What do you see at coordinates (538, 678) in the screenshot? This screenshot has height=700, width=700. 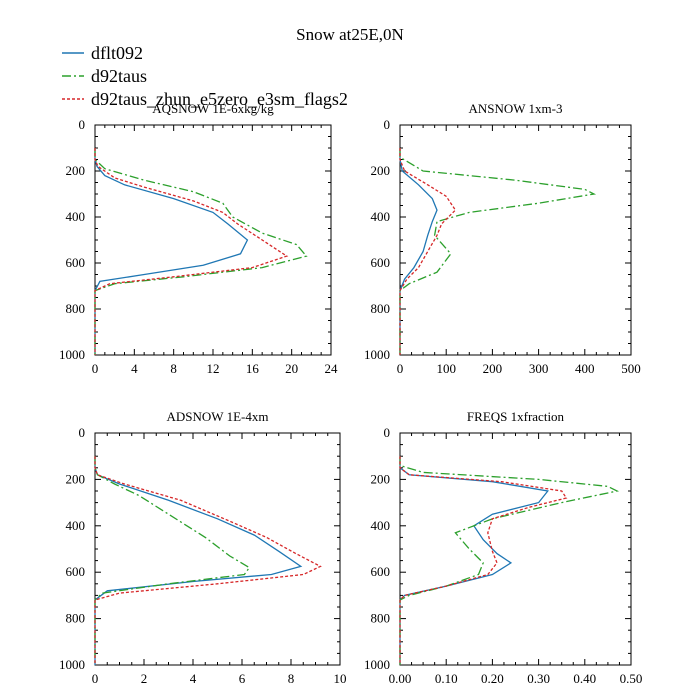 I see `x-tick-label: 0.30` at bounding box center [538, 678].